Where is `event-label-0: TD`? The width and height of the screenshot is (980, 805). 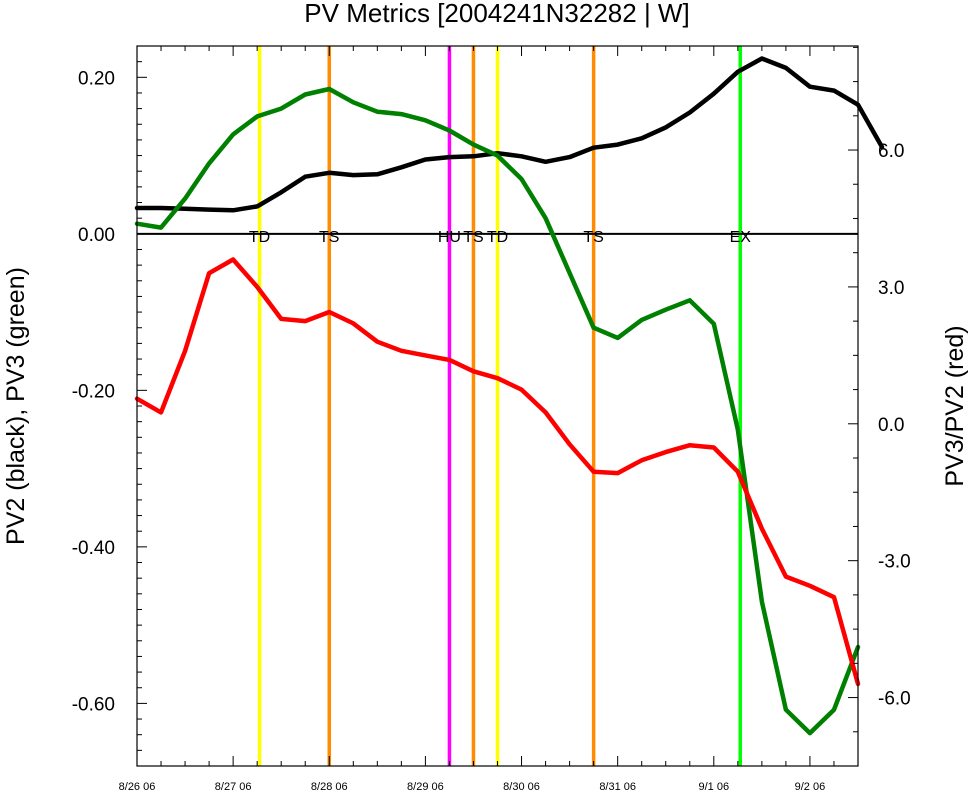 event-label-0: TD is located at coordinates (259, 237).